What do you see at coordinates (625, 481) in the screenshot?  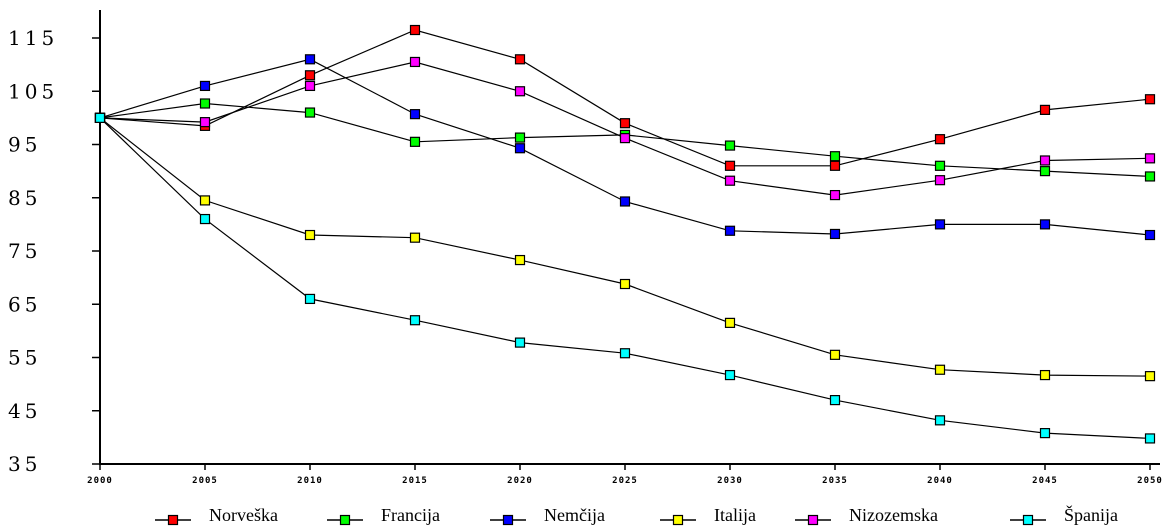 I see `x-tick-label: 2025` at bounding box center [625, 481].